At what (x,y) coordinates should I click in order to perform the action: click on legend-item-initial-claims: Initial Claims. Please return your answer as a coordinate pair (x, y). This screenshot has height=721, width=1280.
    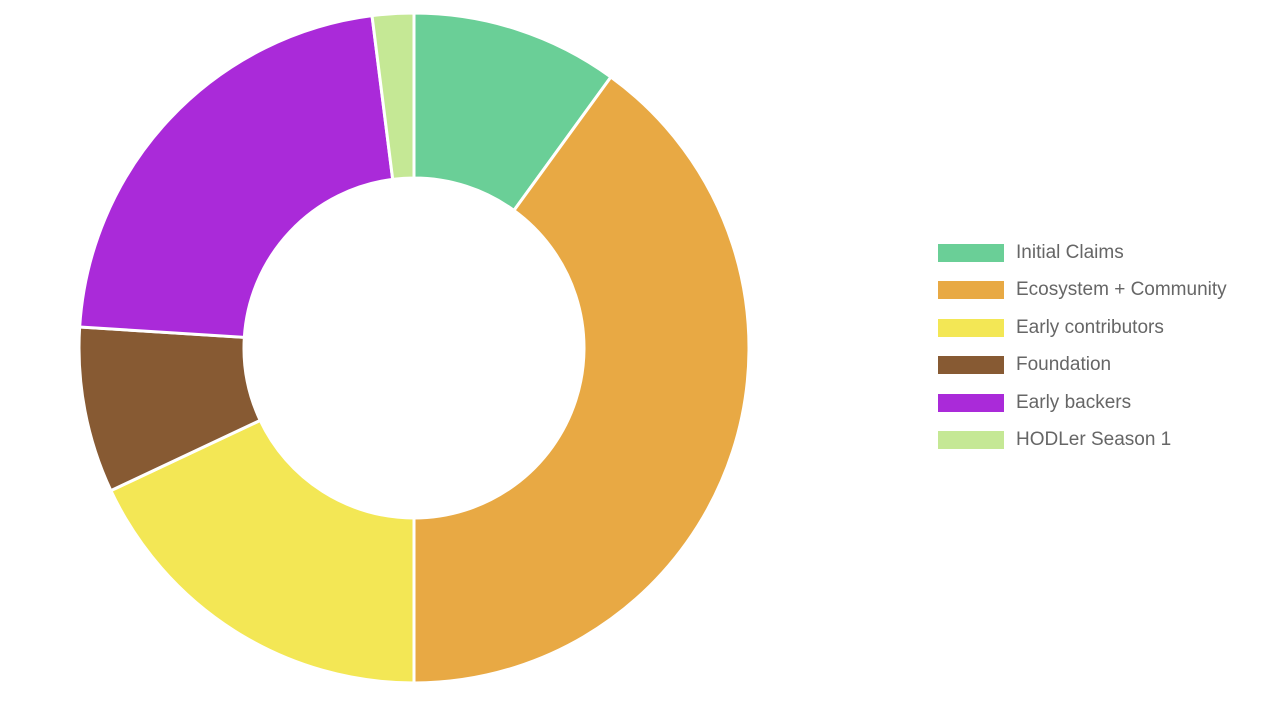
    Looking at the image, I should click on (1082, 253).